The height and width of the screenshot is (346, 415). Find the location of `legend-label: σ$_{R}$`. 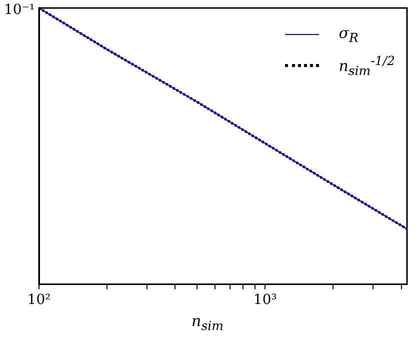

legend-label: σ$_{R}$ is located at coordinates (348, 34).